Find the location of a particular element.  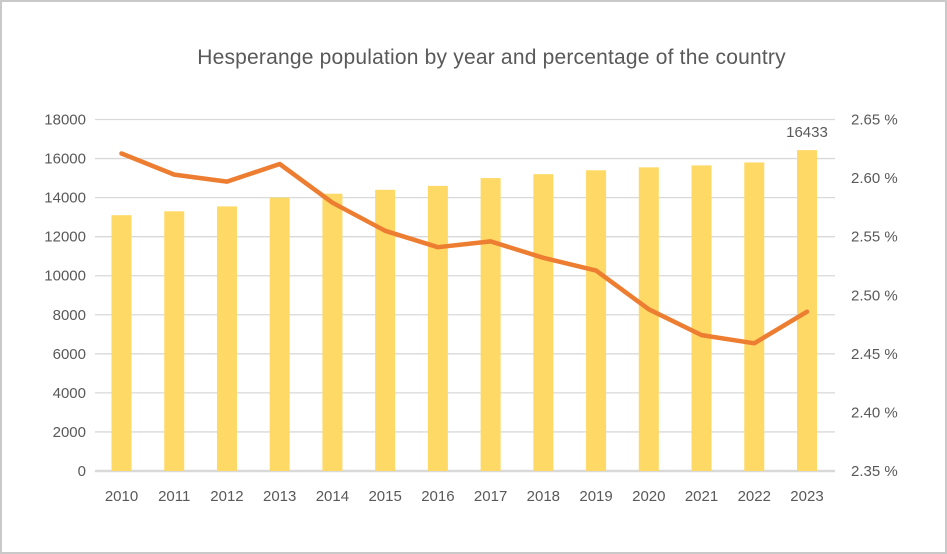

left-axis-tick-label: 2000 is located at coordinates (69, 432).